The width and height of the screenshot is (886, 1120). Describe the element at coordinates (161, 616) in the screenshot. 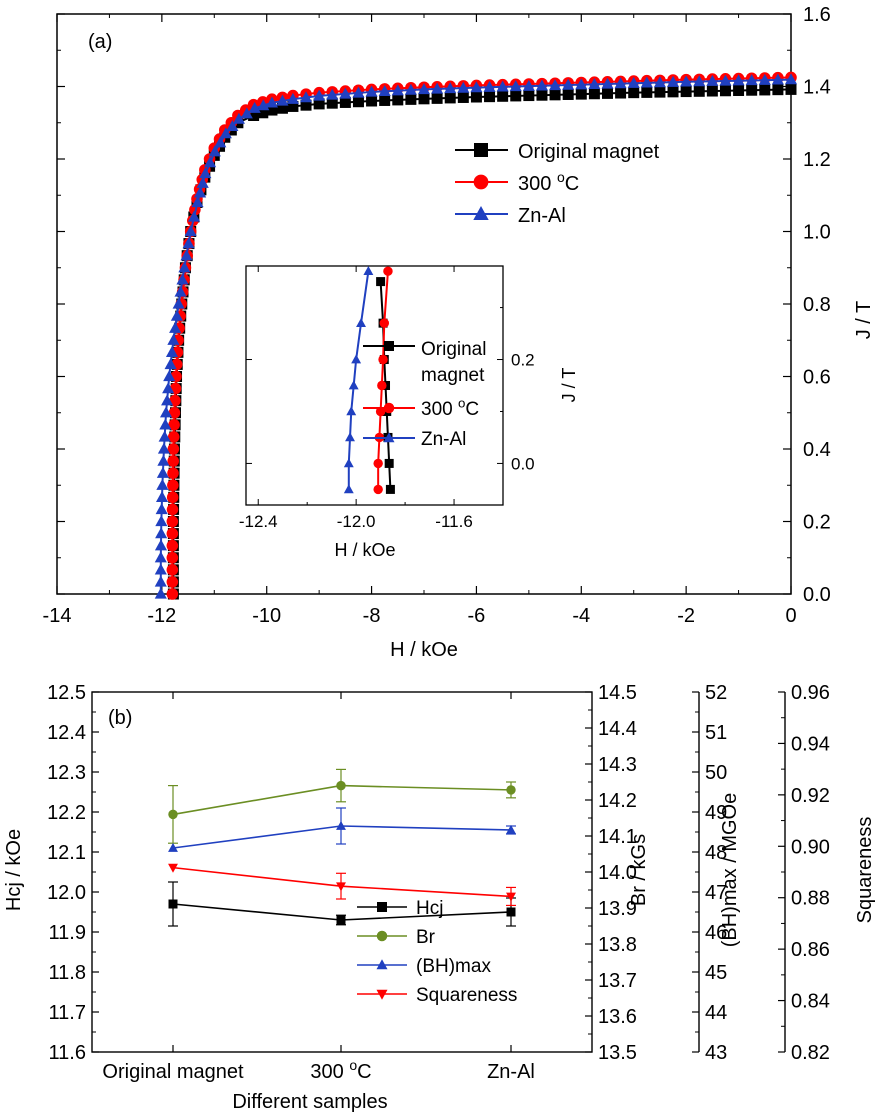

I see `x-tick-label: -12` at that location.